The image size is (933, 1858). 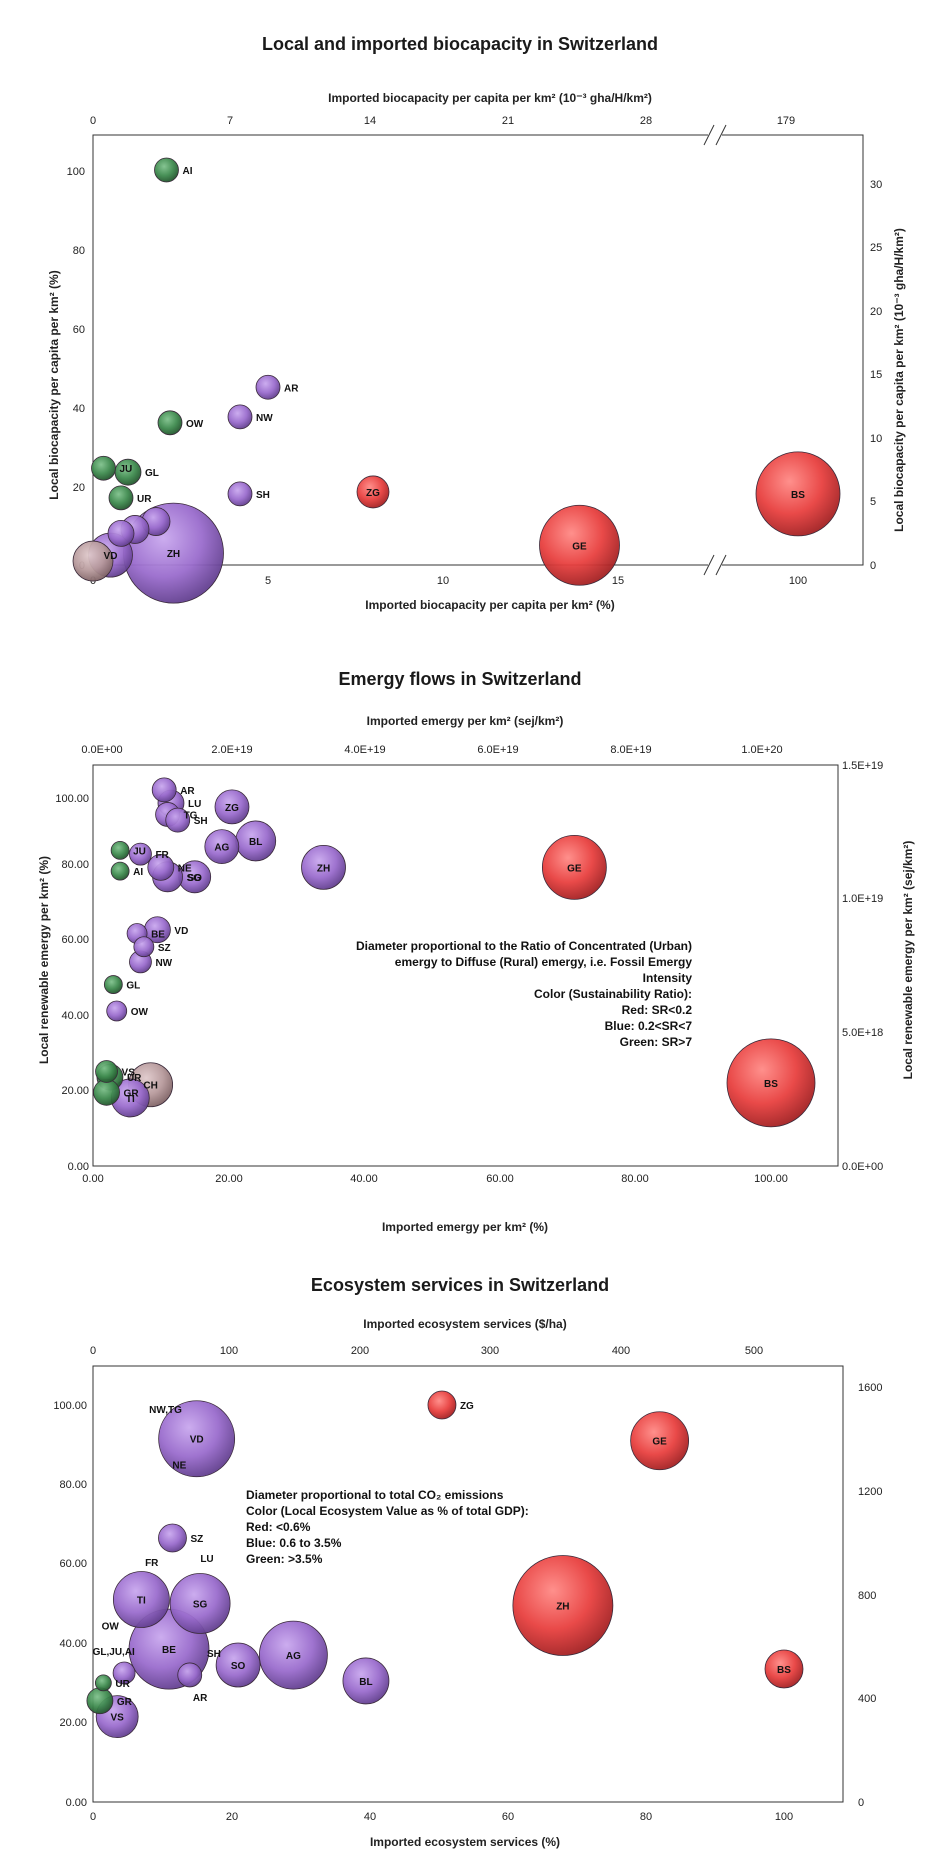 I want to click on bubble-label: SZ, so click(x=196, y=1539).